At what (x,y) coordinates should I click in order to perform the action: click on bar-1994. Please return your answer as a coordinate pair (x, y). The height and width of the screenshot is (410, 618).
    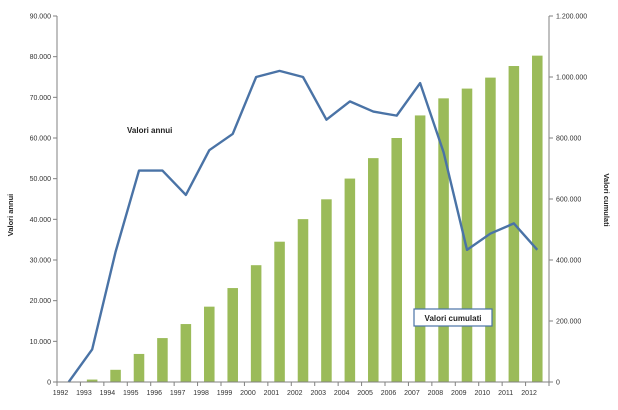
    Looking at the image, I should click on (115, 375).